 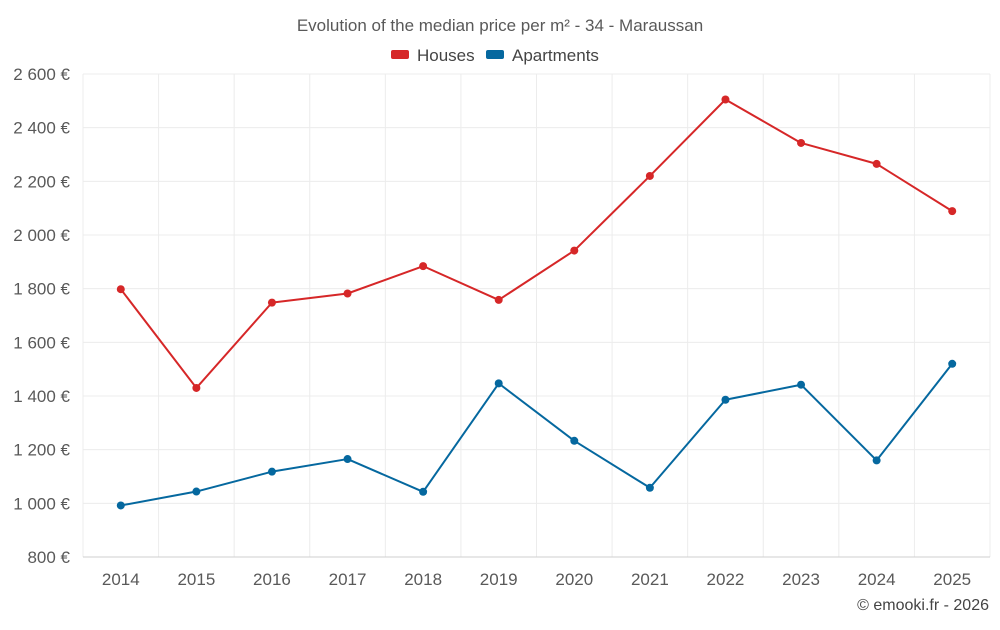 What do you see at coordinates (423, 579) in the screenshot?
I see `x-tick-label: 2018` at bounding box center [423, 579].